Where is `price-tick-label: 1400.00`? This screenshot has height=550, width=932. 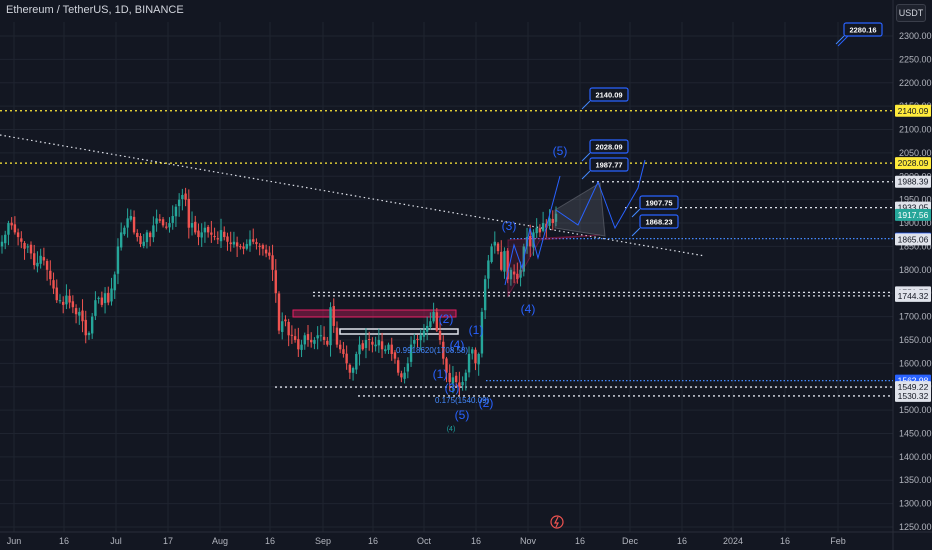
price-tick-label: 1400.00 is located at coordinates (915, 457).